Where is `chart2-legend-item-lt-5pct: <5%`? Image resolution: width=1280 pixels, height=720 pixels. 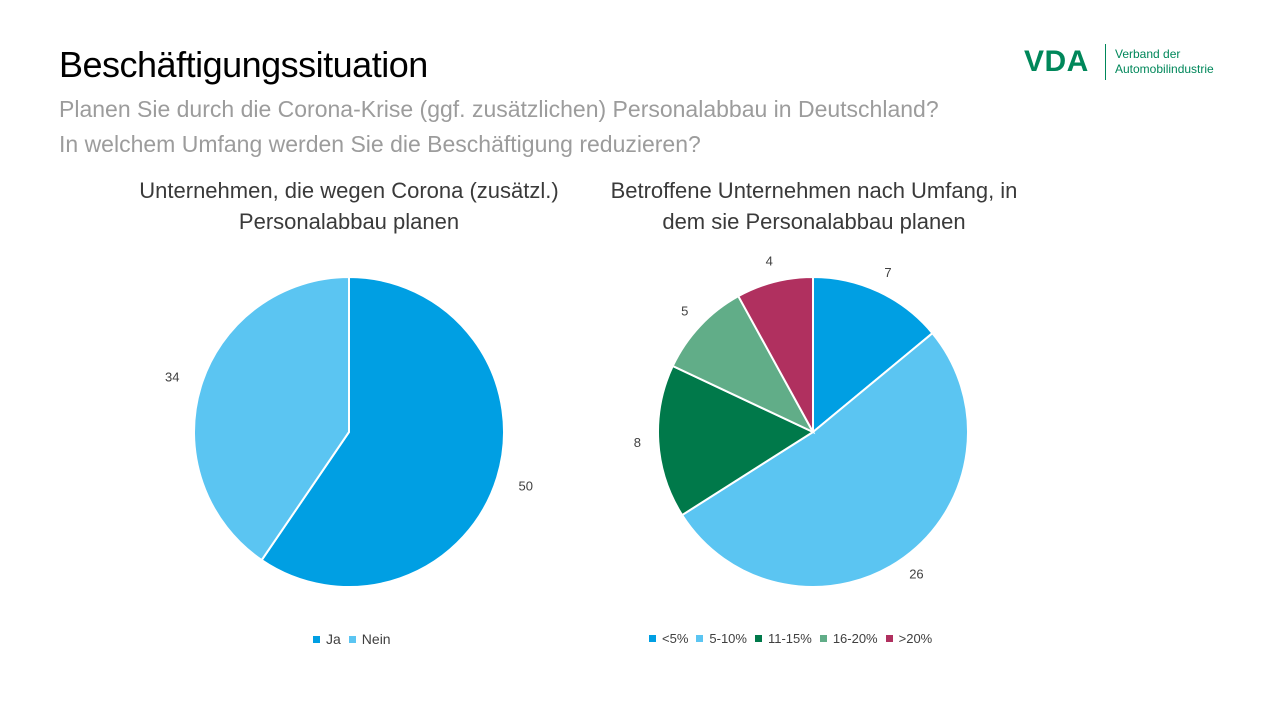 chart2-legend-item-lt-5pct: <5% is located at coordinates (668, 638).